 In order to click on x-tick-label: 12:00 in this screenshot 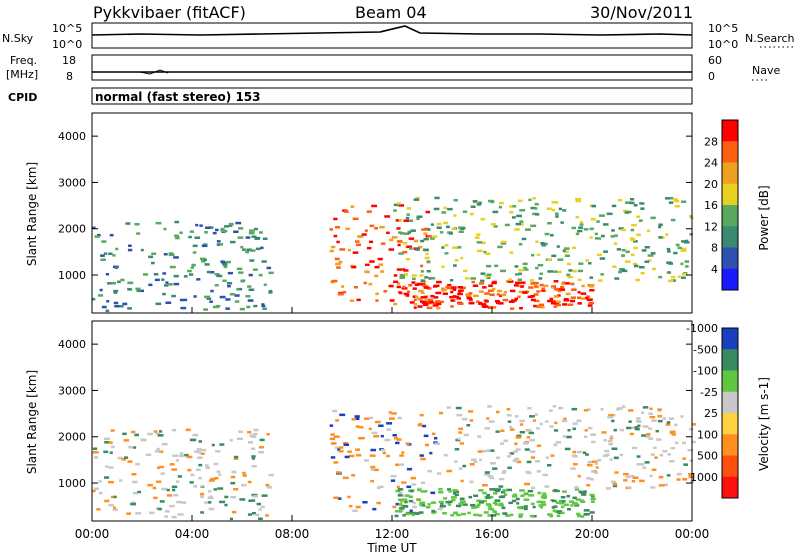, I will do `click(392, 534)`.